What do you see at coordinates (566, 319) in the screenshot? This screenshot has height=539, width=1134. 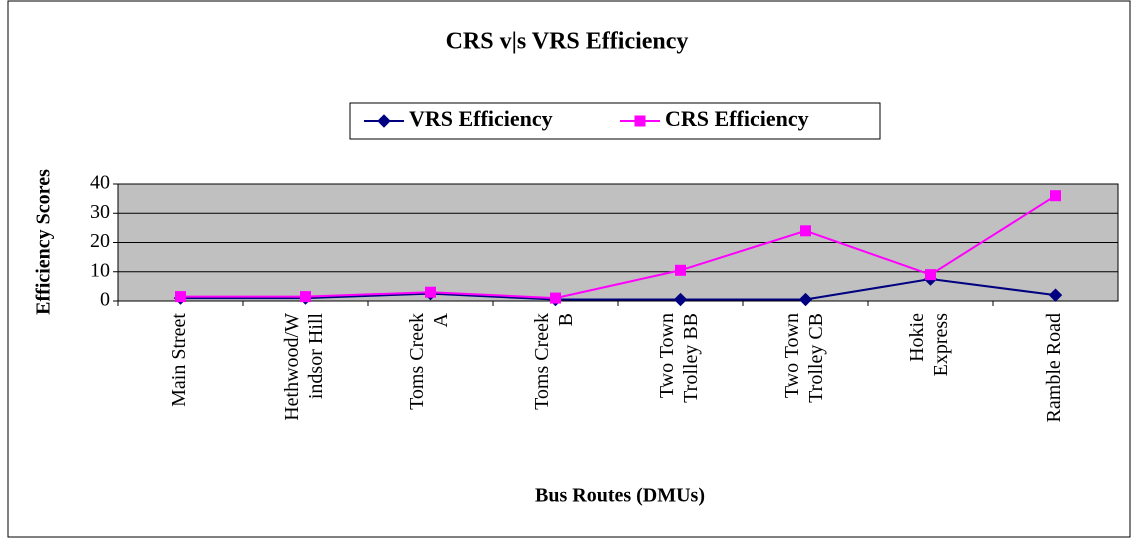 I see `x-tick-label: B` at bounding box center [566, 319].